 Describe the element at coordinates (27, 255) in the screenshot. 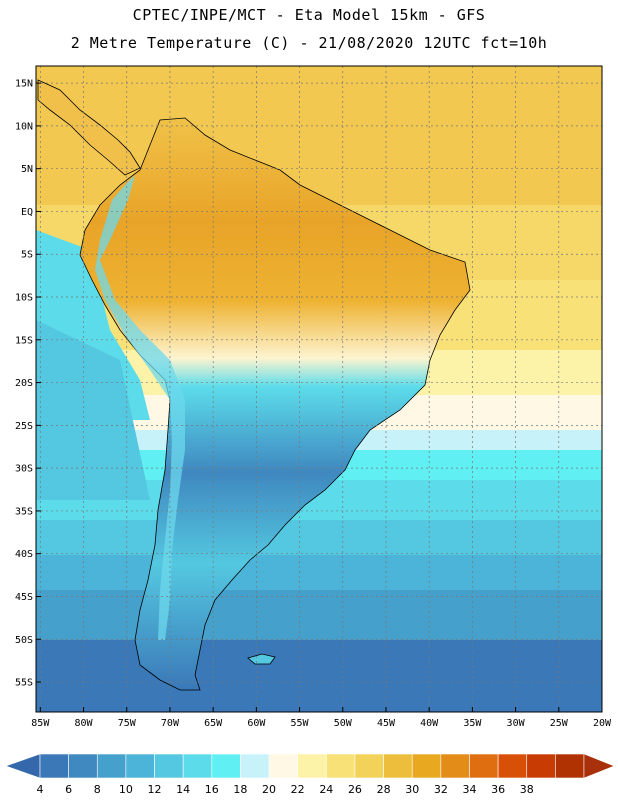

I see `lat-label: 5S` at that location.